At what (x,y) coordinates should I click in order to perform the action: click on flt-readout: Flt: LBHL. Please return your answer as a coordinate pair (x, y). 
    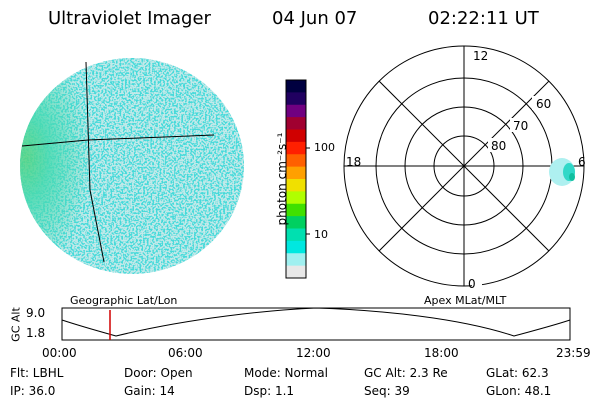
    Looking at the image, I should click on (37, 373).